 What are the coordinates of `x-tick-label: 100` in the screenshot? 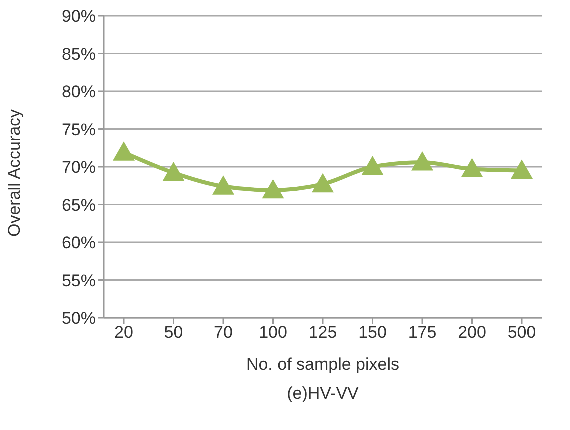 It's located at (273, 332).